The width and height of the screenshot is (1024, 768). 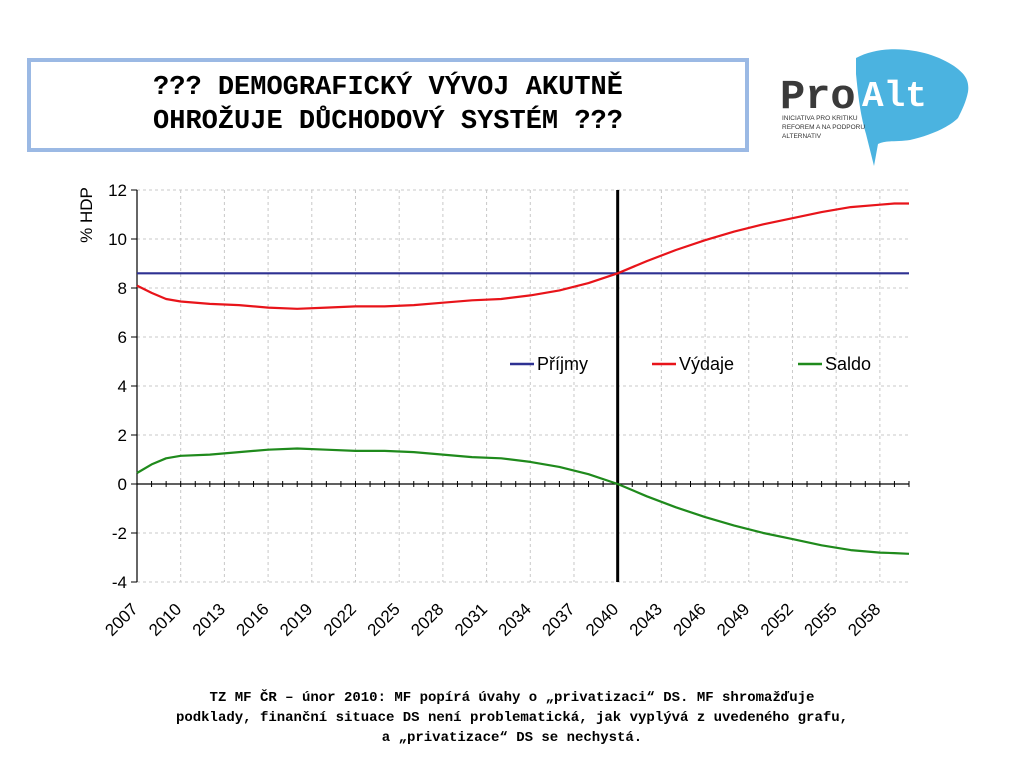 I want to click on y-tick-label: 8, so click(x=122, y=288).